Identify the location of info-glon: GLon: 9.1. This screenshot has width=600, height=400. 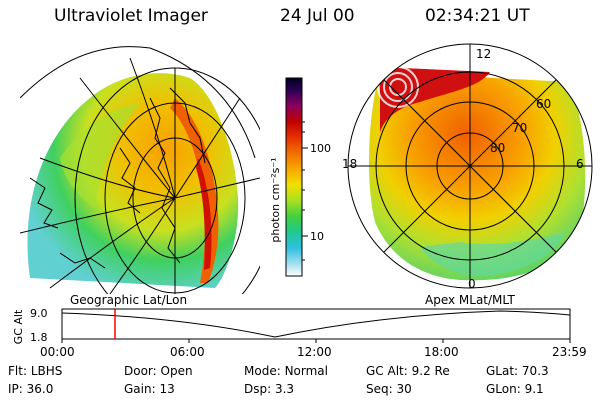
(515, 389).